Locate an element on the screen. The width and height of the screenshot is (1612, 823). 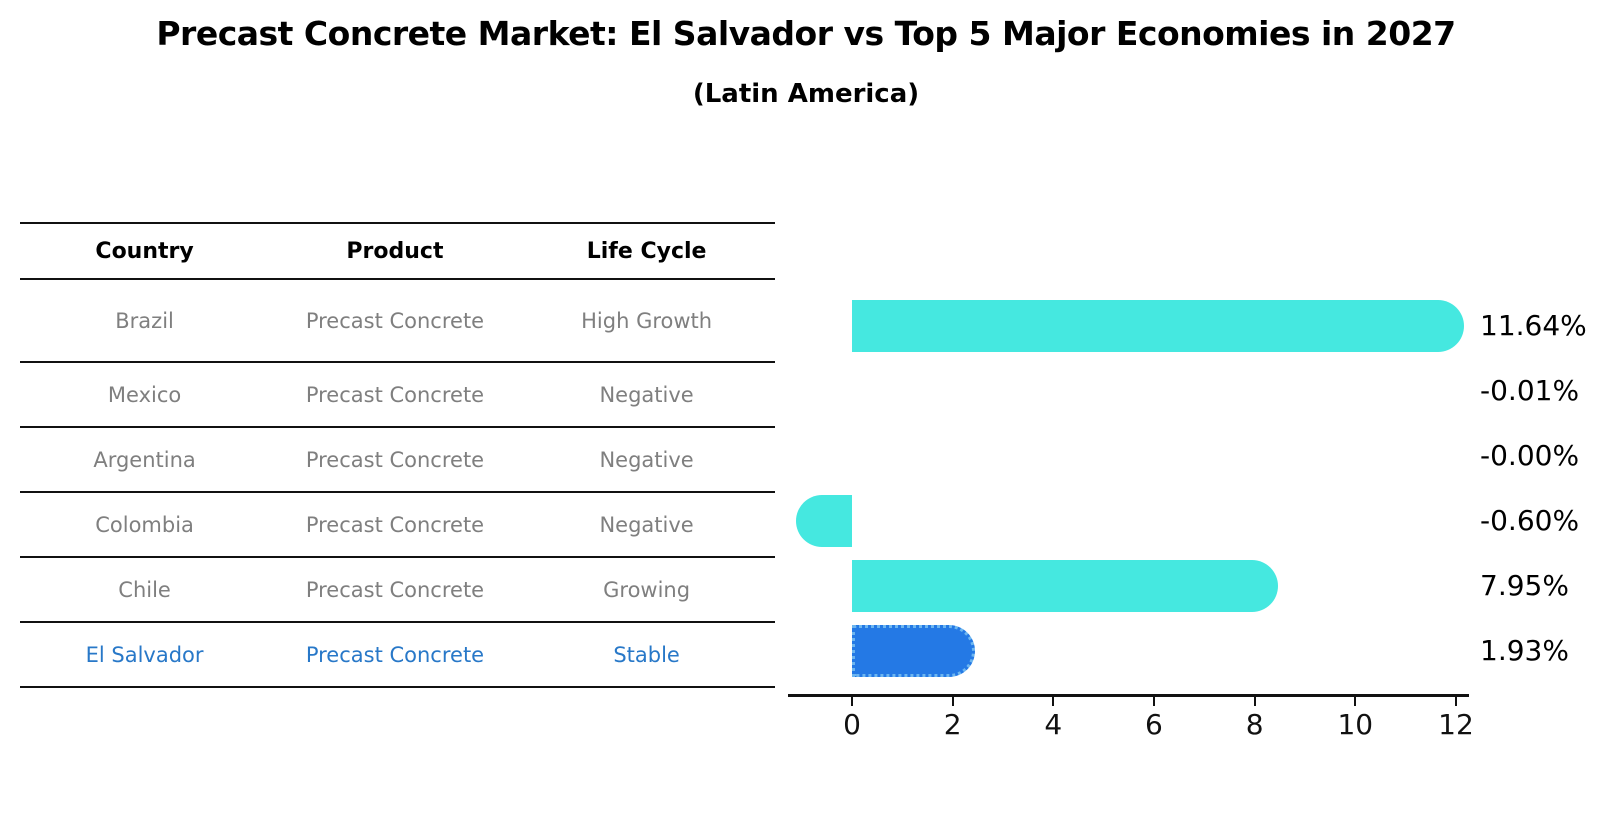
table-row: Brazil Precast Concrete High Growth is located at coordinates (397, 321).